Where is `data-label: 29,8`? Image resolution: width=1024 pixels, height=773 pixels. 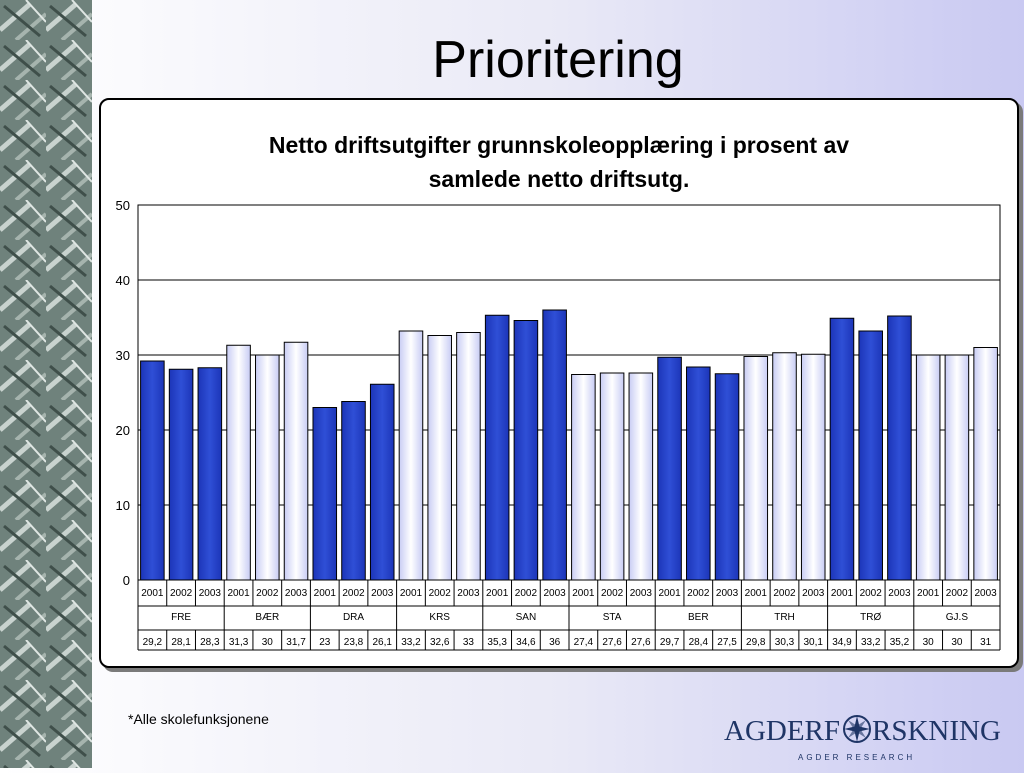
data-label: 29,8 is located at coordinates (756, 642).